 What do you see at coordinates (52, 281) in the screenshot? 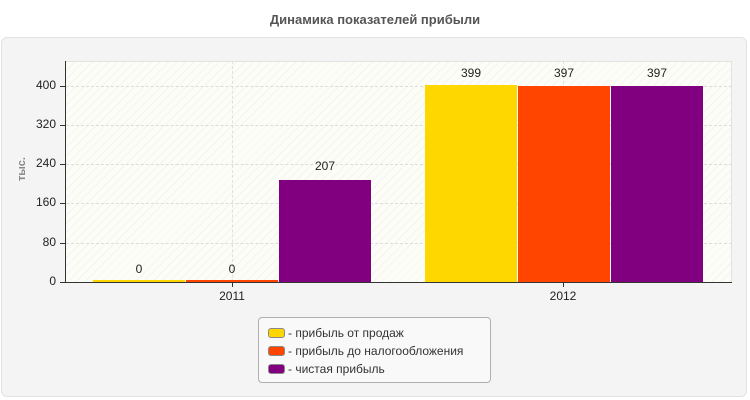
I see `y-tick-label: 0` at bounding box center [52, 281].